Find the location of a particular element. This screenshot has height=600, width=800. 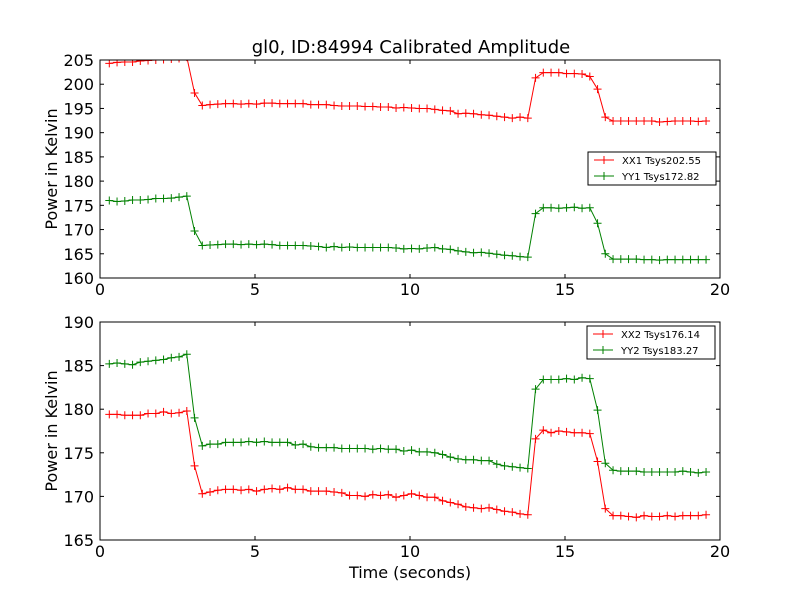

p1-y-tick-label: 180 is located at coordinates (78, 409).